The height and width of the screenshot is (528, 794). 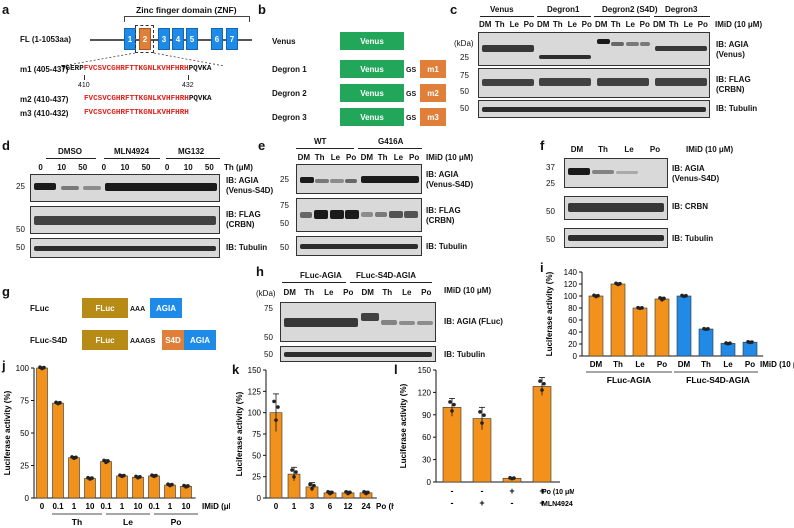 What do you see at coordinates (90, 506) in the screenshot?
I see `chart-j-xtick-label-3: 10` at bounding box center [90, 506].